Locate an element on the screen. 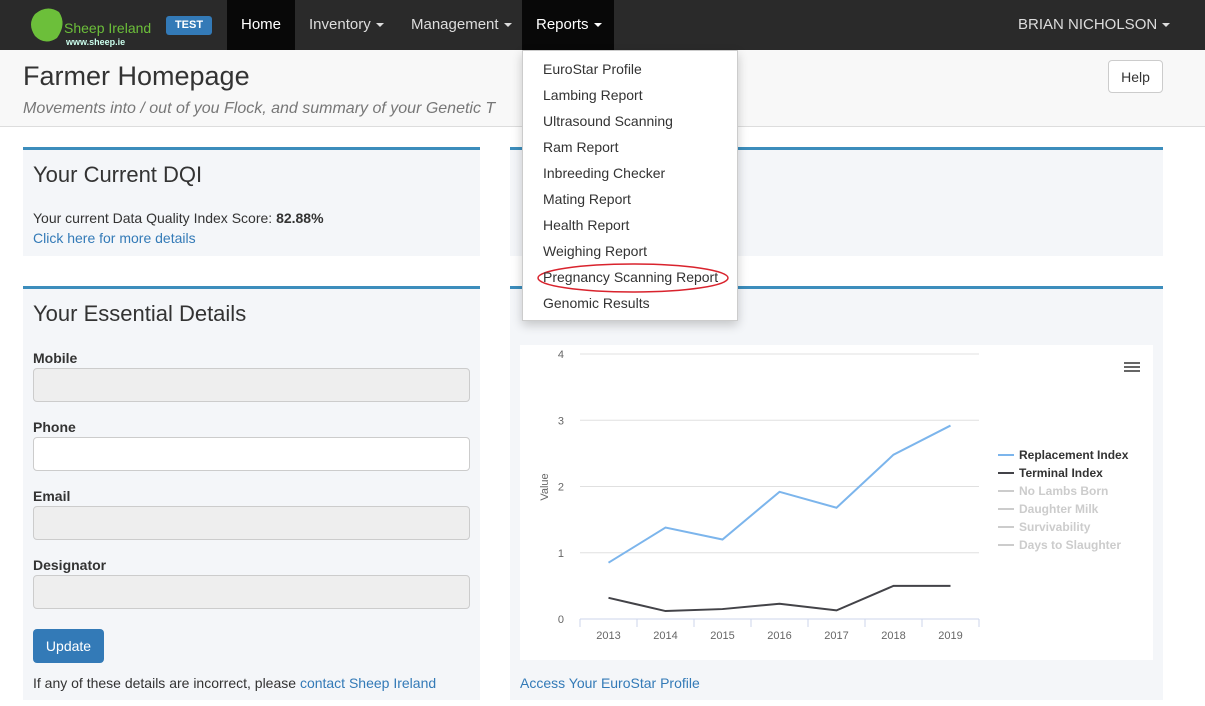  chart-menu is located at coordinates (1132, 367).